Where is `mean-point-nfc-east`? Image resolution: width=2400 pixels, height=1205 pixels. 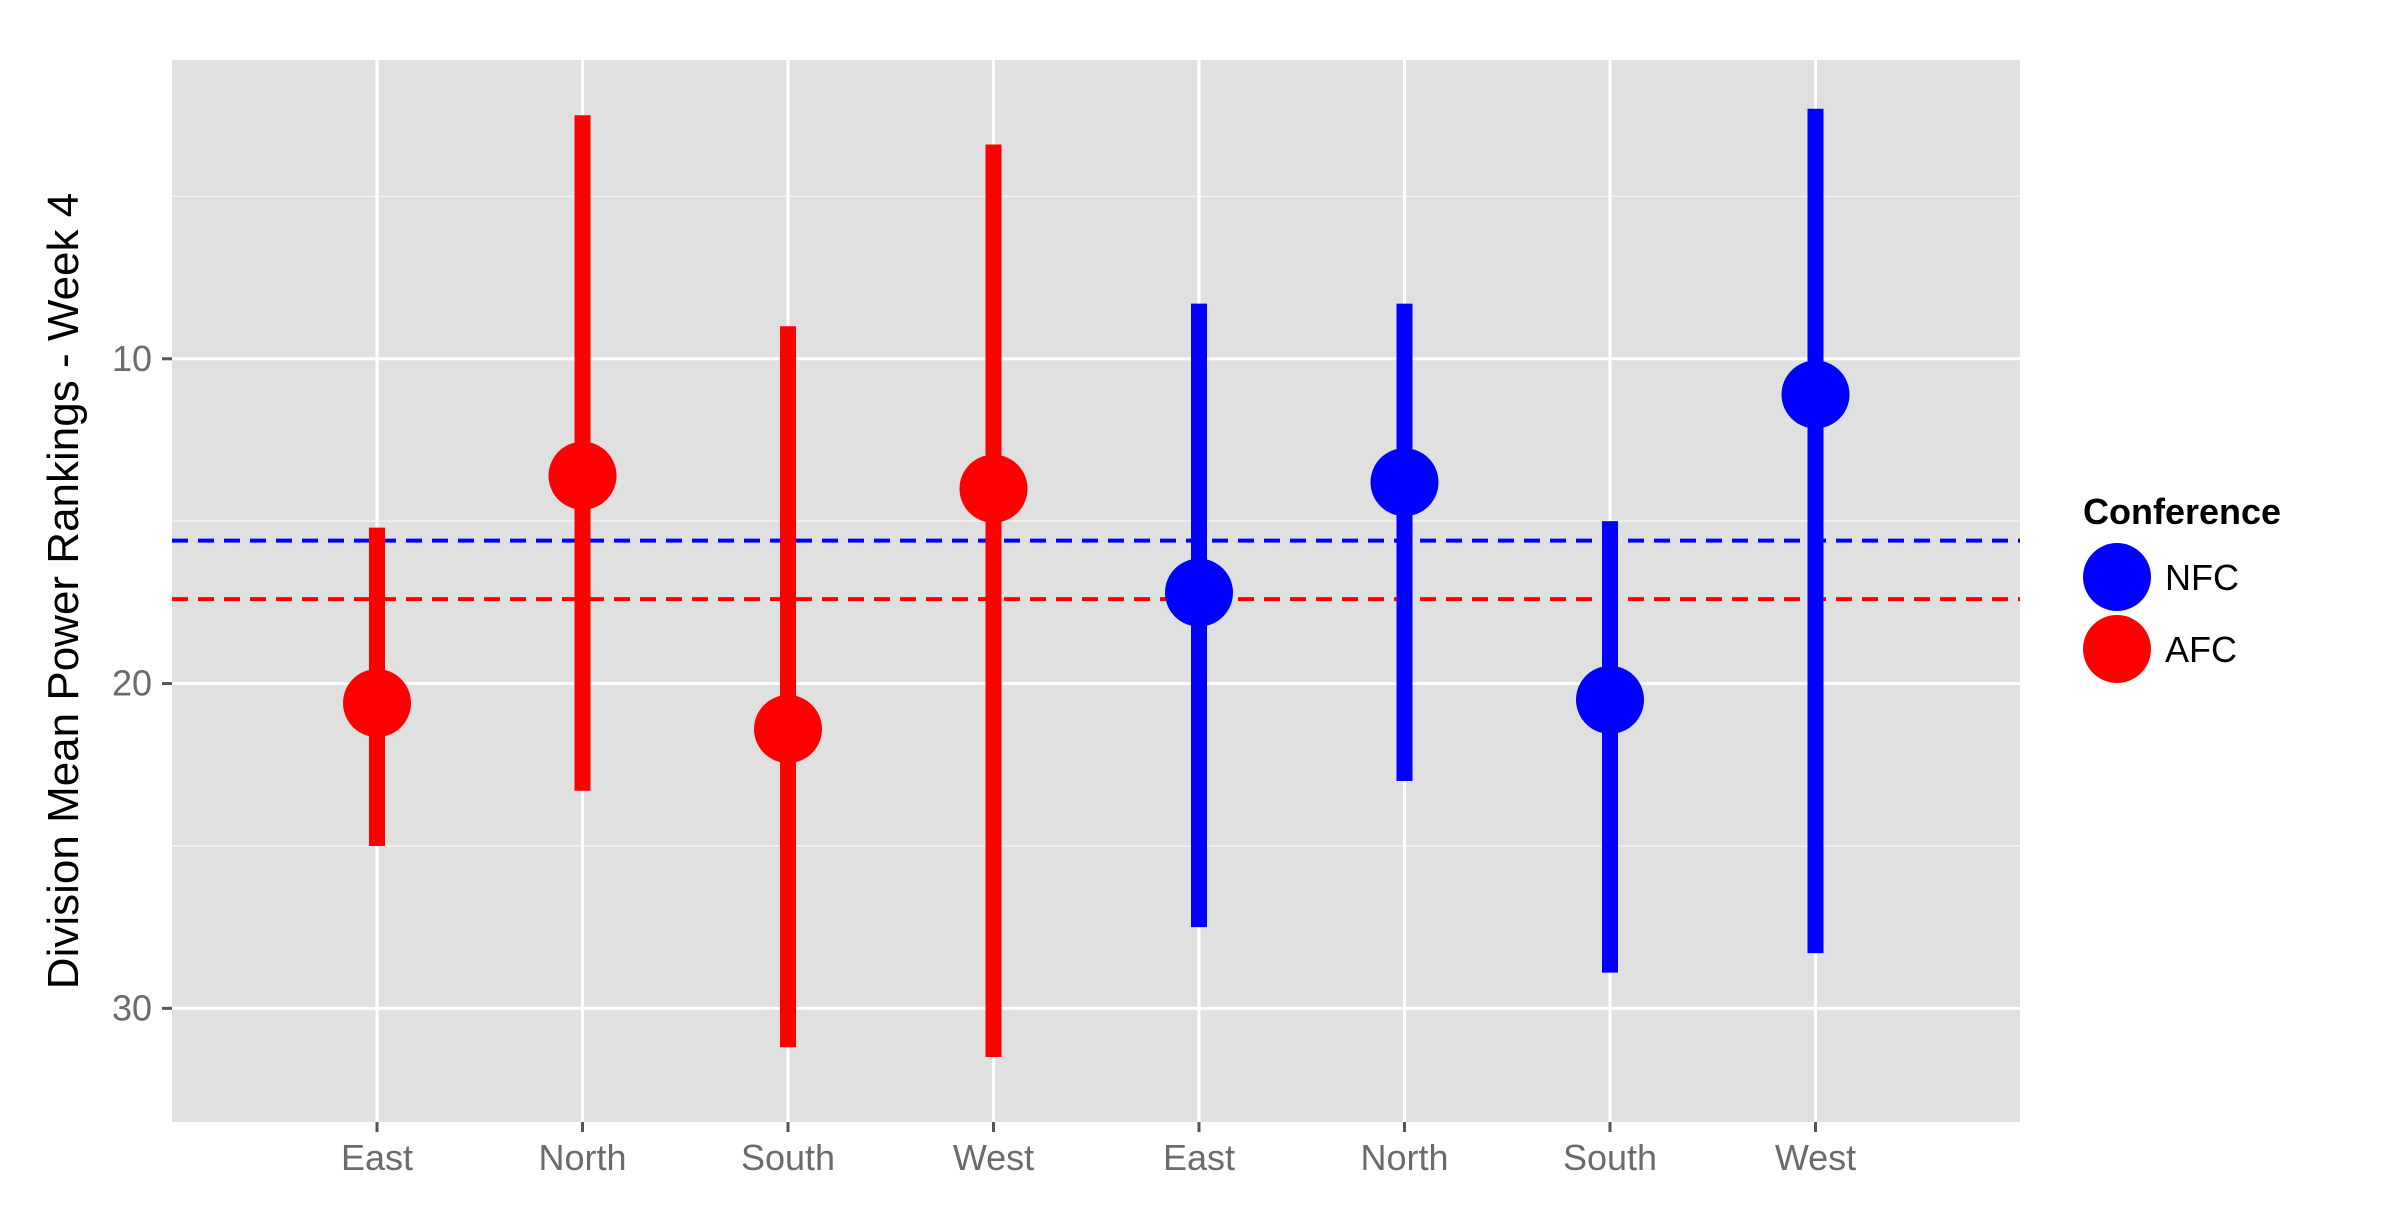 mean-point-nfc-east is located at coordinates (1199, 592).